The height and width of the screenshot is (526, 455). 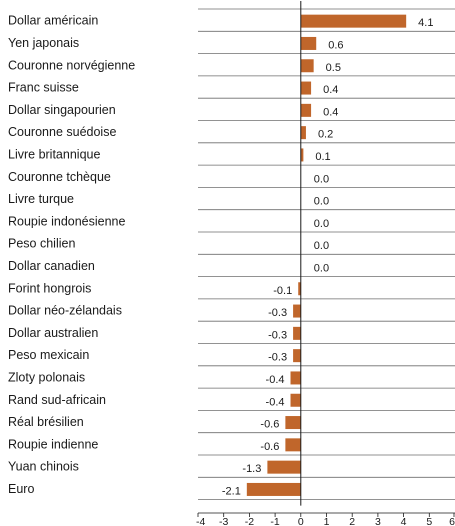 What do you see at coordinates (231, 491) in the screenshot?
I see `value-label: -2.1` at bounding box center [231, 491].